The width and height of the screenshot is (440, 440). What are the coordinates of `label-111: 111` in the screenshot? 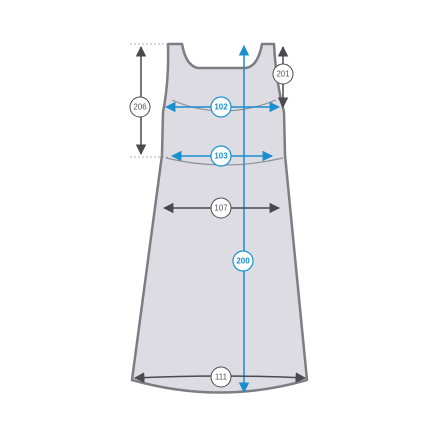 It's located at (221, 377).